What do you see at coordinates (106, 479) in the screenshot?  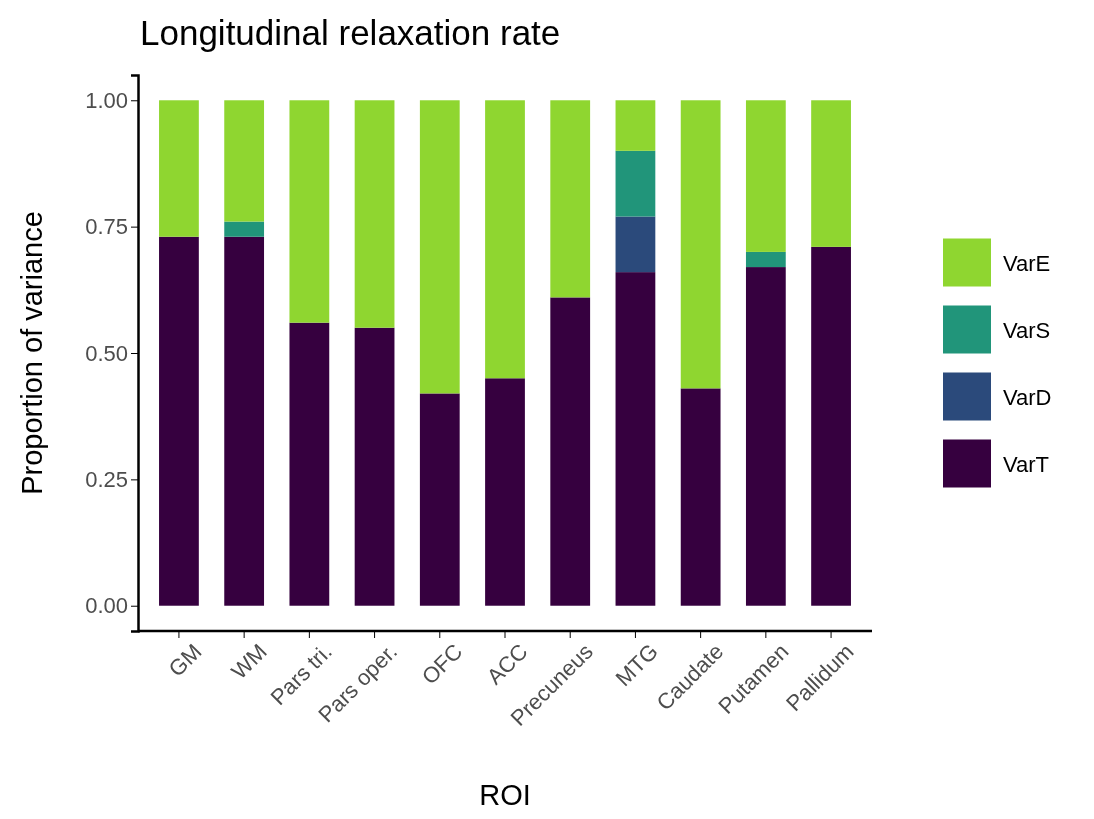 I see `y-tick-label: 0.25` at bounding box center [106, 479].